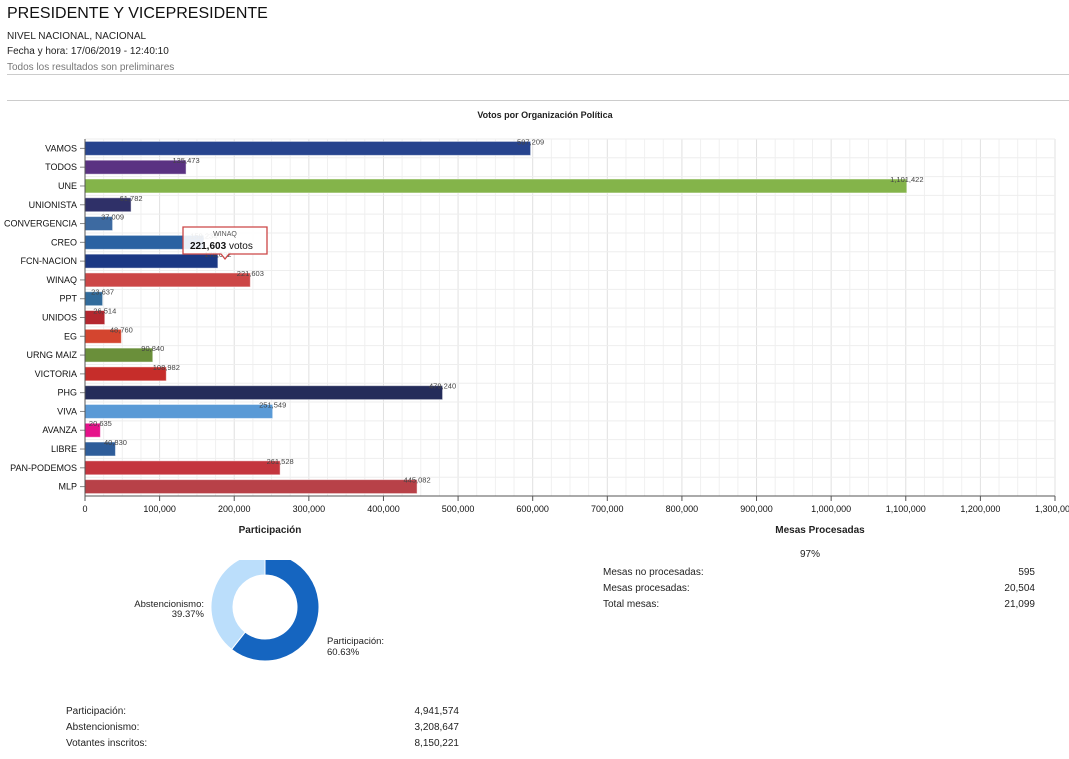 This screenshot has height=759, width=1069. What do you see at coordinates (53, 205) in the screenshot?
I see `category-label: UNIONISTA` at bounding box center [53, 205].